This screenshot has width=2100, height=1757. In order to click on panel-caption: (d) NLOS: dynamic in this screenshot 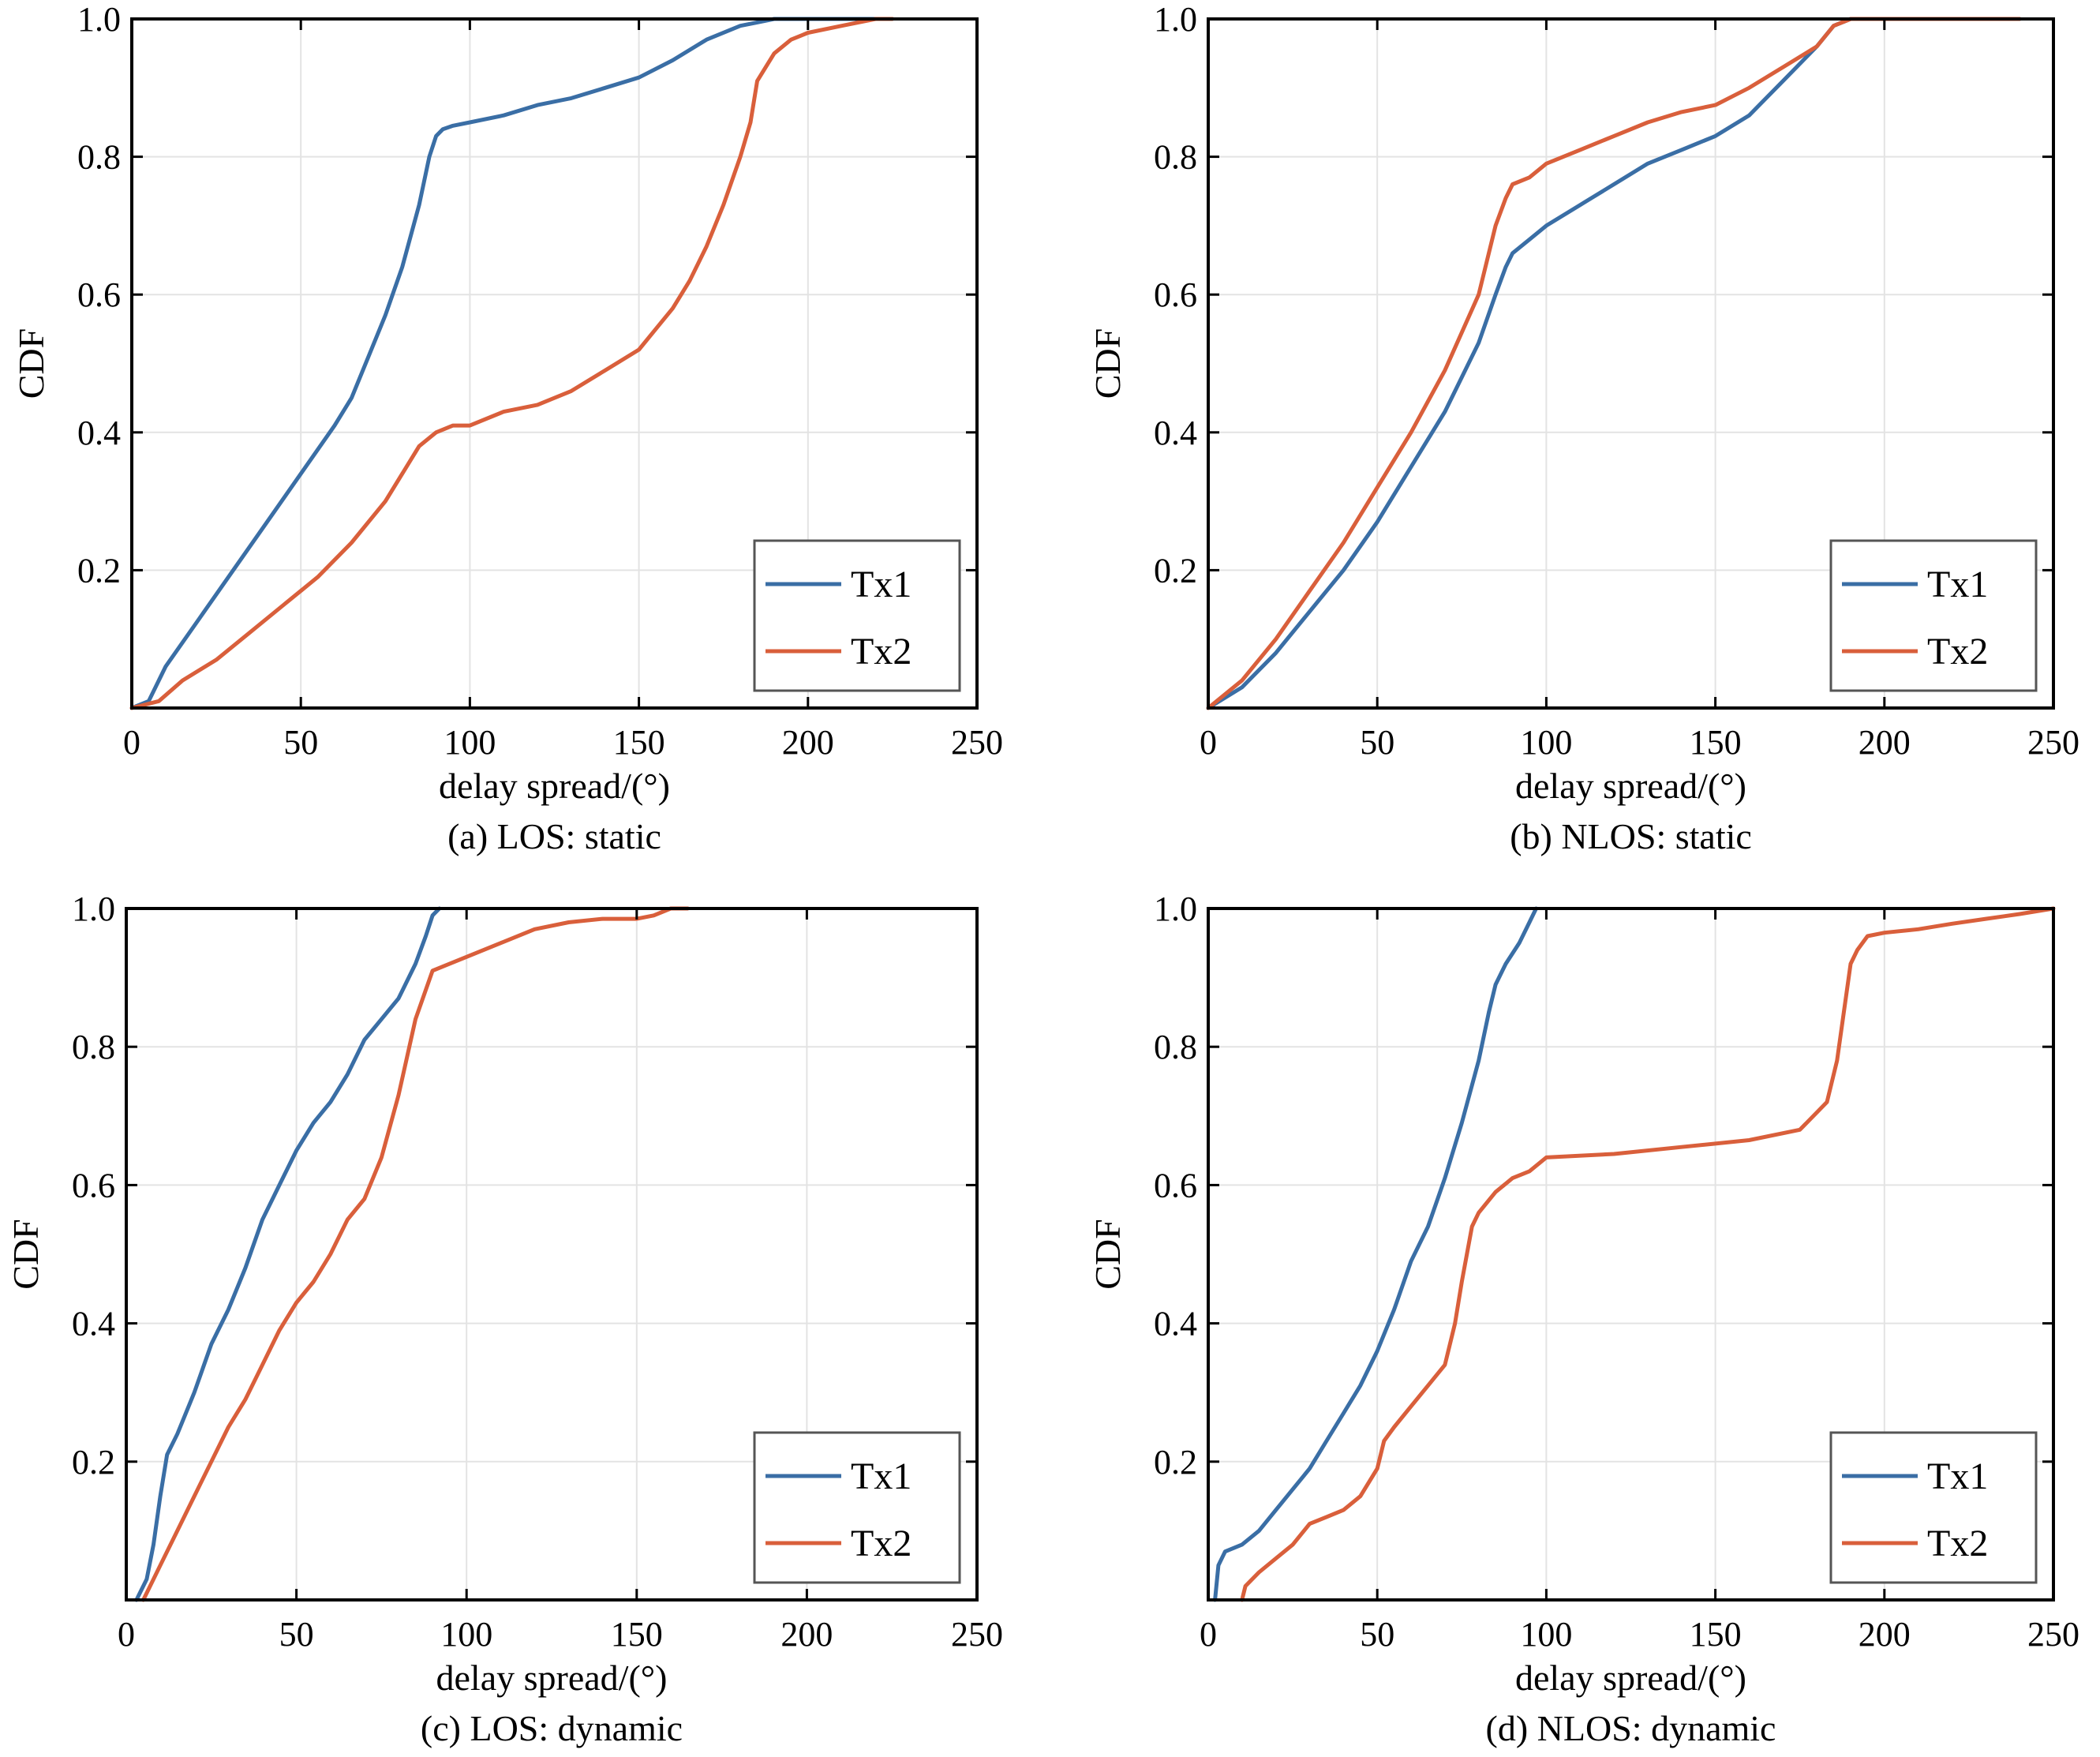, I will do `click(1631, 1728)`.